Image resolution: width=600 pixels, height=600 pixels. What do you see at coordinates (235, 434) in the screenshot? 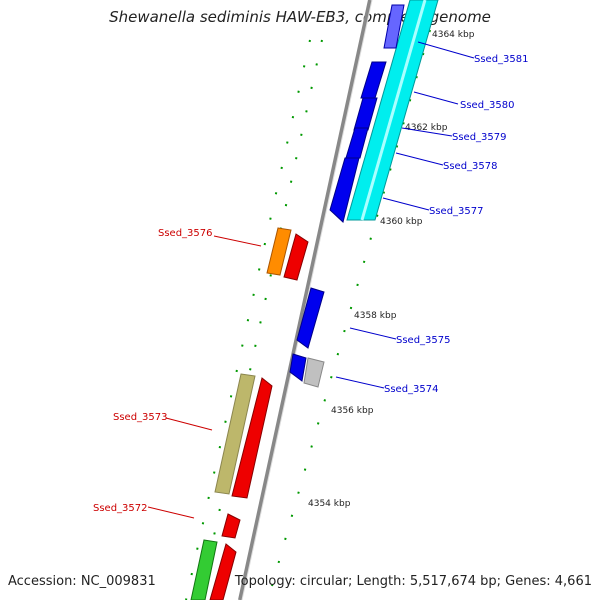
I see `khaki-feature` at bounding box center [235, 434].